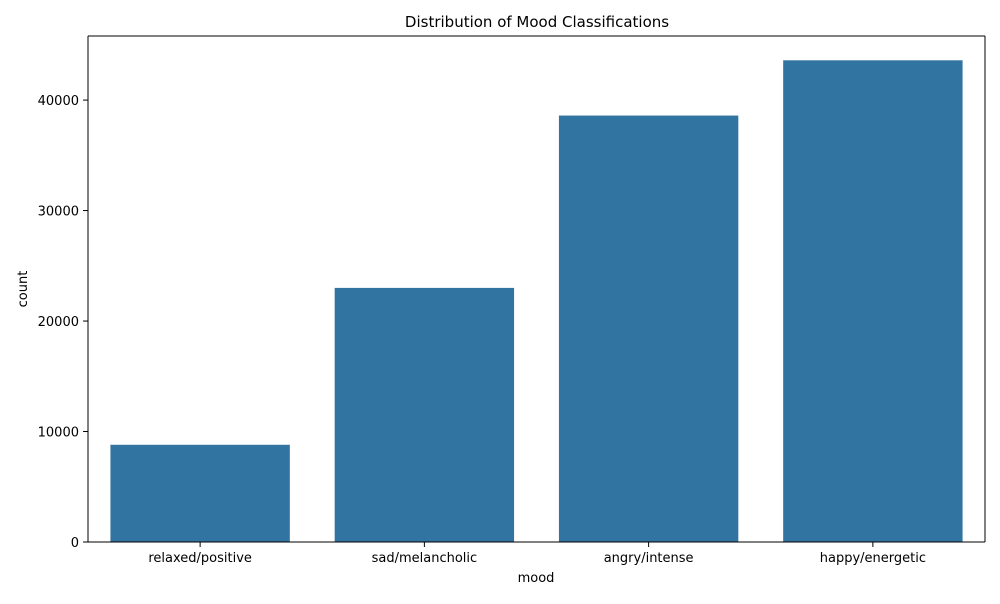  Describe the element at coordinates (23, 289) in the screenshot. I see `y-axis-label: count` at that location.